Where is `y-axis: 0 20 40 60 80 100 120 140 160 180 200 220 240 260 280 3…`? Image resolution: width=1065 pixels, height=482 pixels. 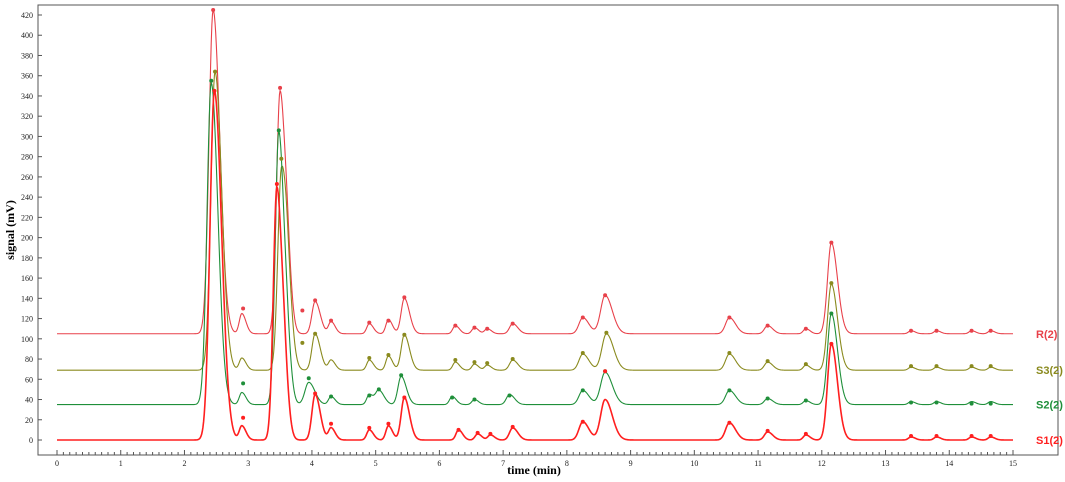 y-axis: 0 20 40 60 80 100 120 140 160 180 200 220 240 260 280 3… is located at coordinates (31, 228).